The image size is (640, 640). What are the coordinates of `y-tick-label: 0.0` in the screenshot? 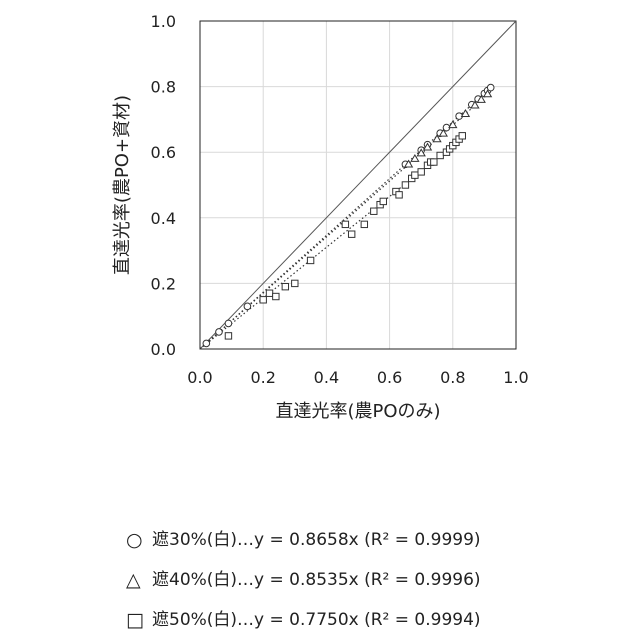 It's located at (163, 349).